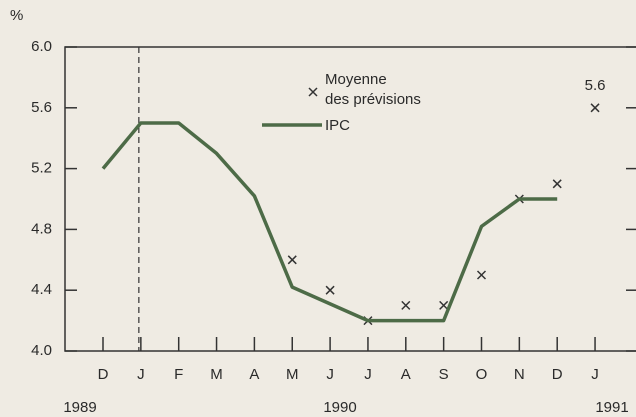 This screenshot has width=636, height=417. What do you see at coordinates (41, 46) in the screenshot?
I see `y-tick-label: 6.0` at bounding box center [41, 46].